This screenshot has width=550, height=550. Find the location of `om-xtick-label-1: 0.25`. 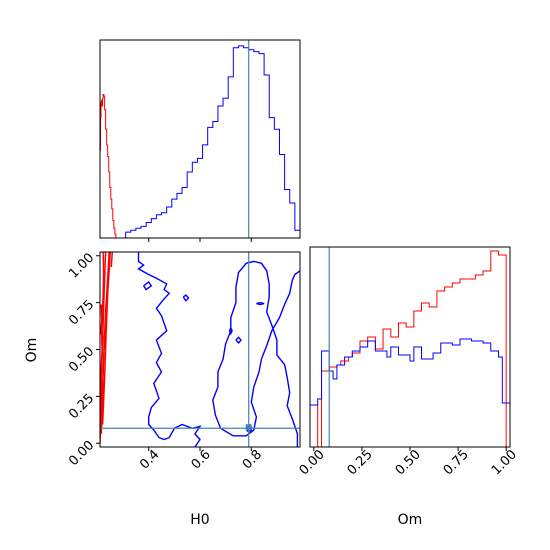

om-xtick-label-1: 0.25 is located at coordinates (360, 462).